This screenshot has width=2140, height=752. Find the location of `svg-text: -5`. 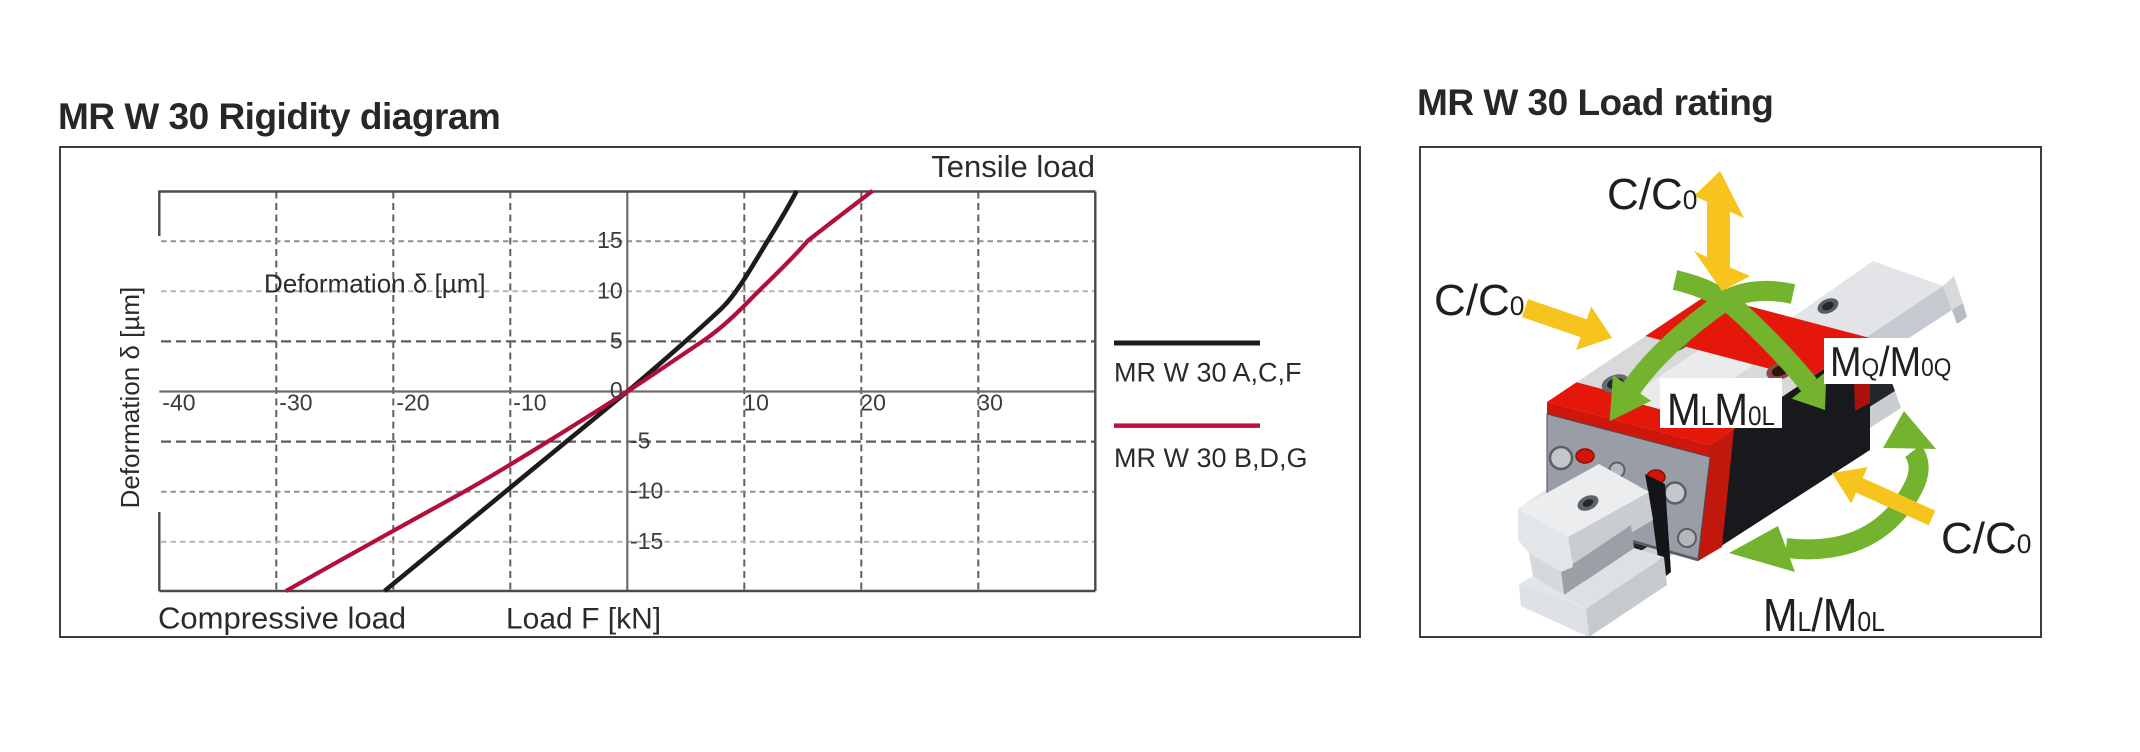

svg-text: -5 is located at coordinates (640, 441).